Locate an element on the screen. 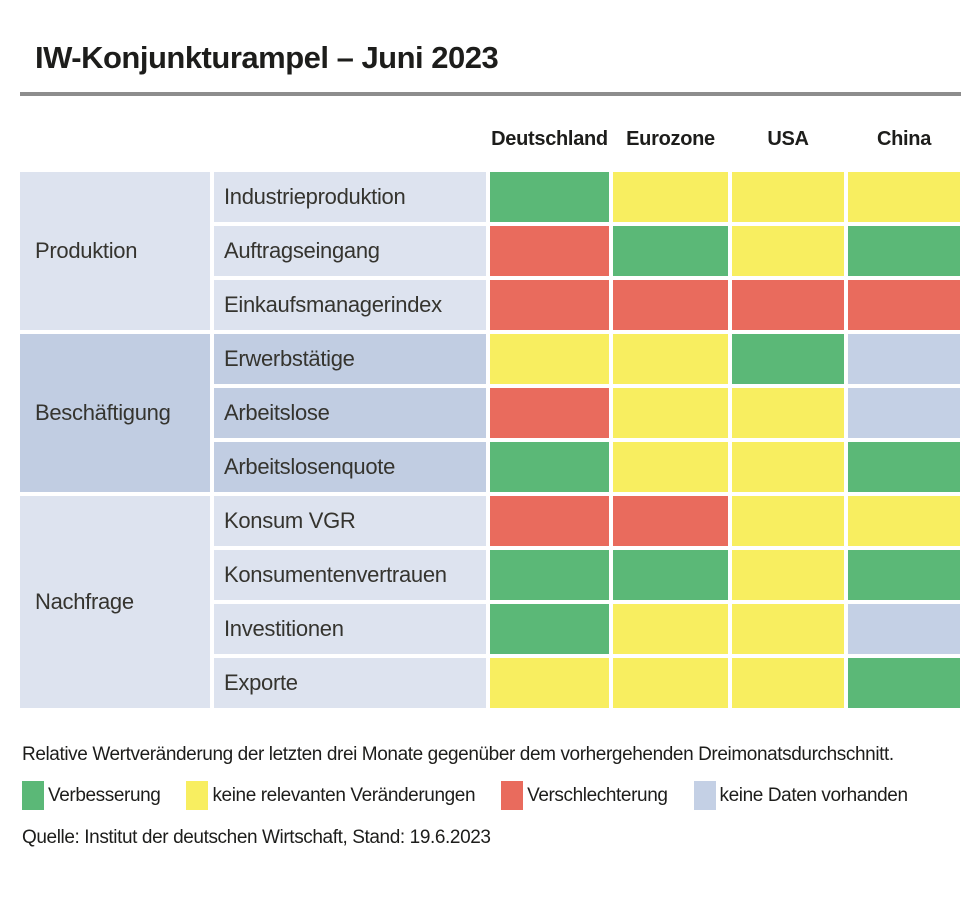  legend-label-green: Verbesserung is located at coordinates (104, 795).